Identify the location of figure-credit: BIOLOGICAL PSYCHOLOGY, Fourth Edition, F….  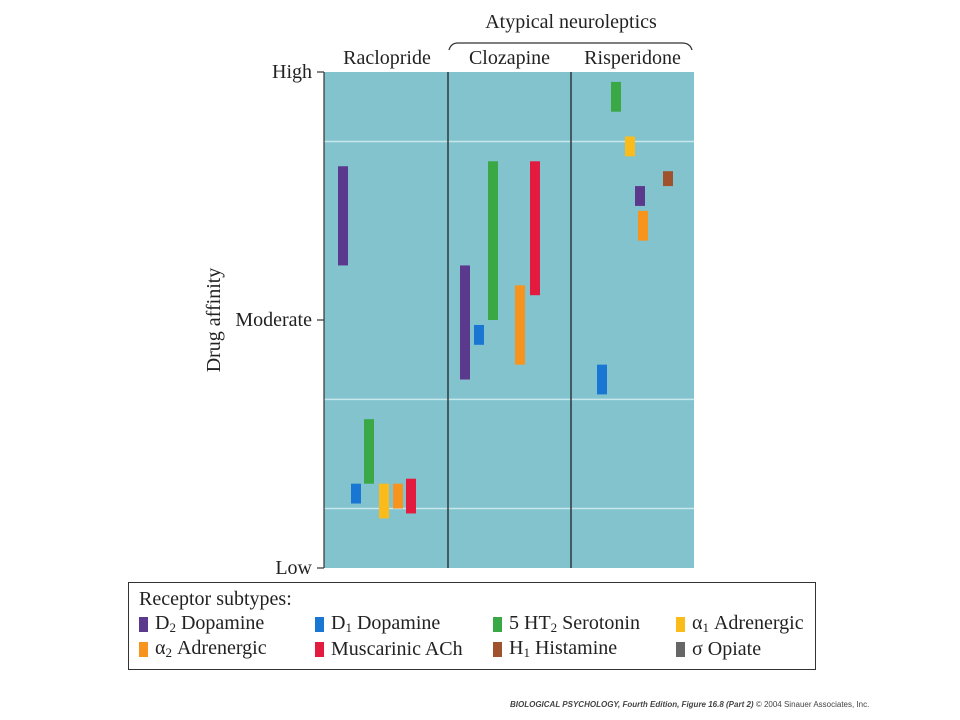
(689, 704).